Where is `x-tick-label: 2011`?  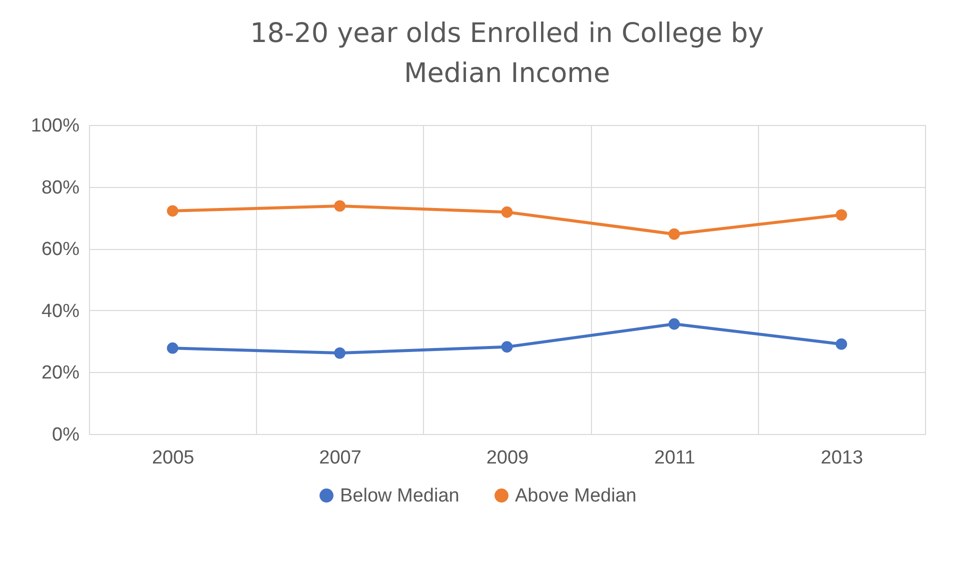 x-tick-label: 2011 is located at coordinates (675, 458).